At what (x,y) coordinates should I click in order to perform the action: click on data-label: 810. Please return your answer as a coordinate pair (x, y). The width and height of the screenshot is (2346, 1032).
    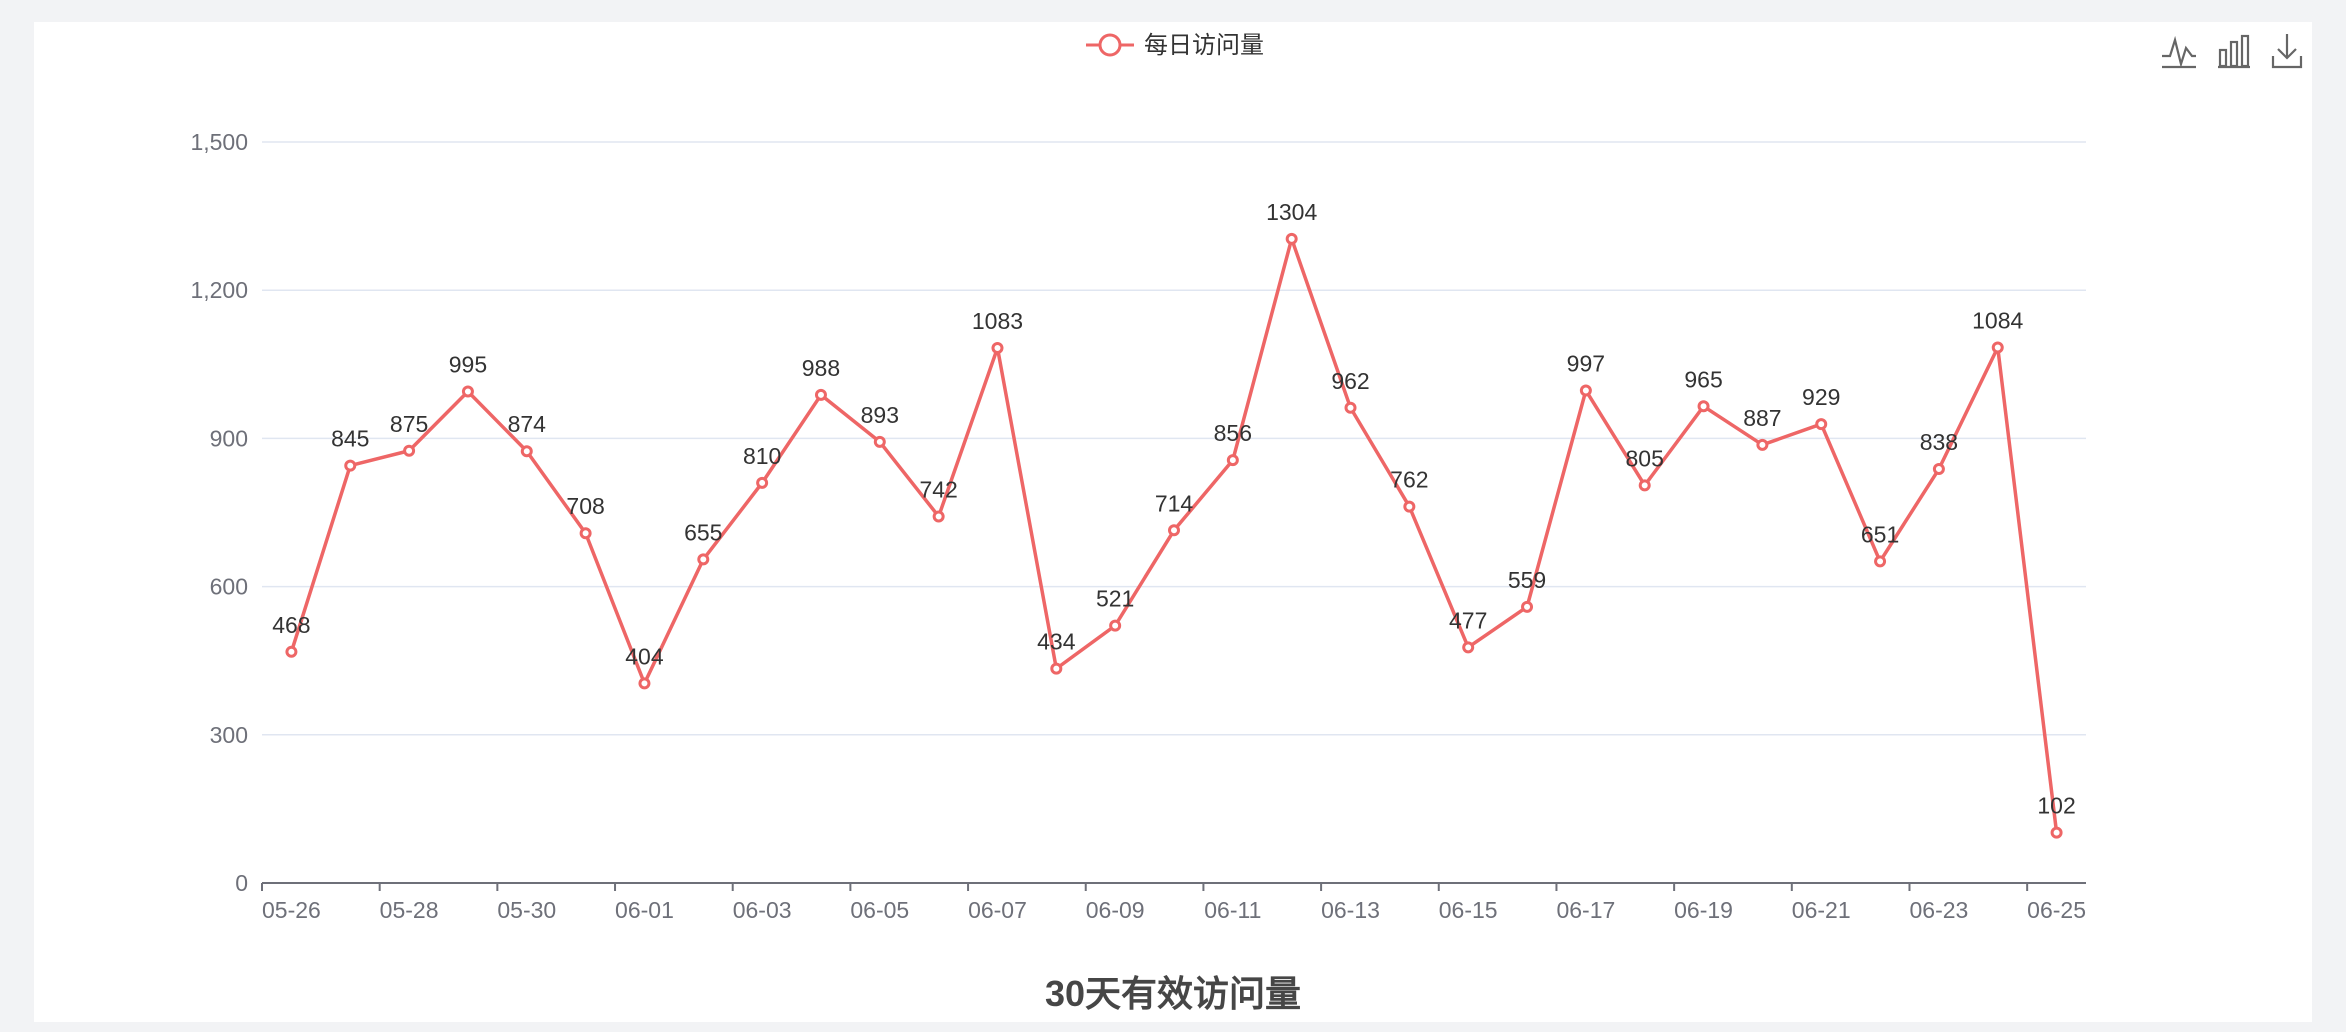
    Looking at the image, I should click on (762, 456).